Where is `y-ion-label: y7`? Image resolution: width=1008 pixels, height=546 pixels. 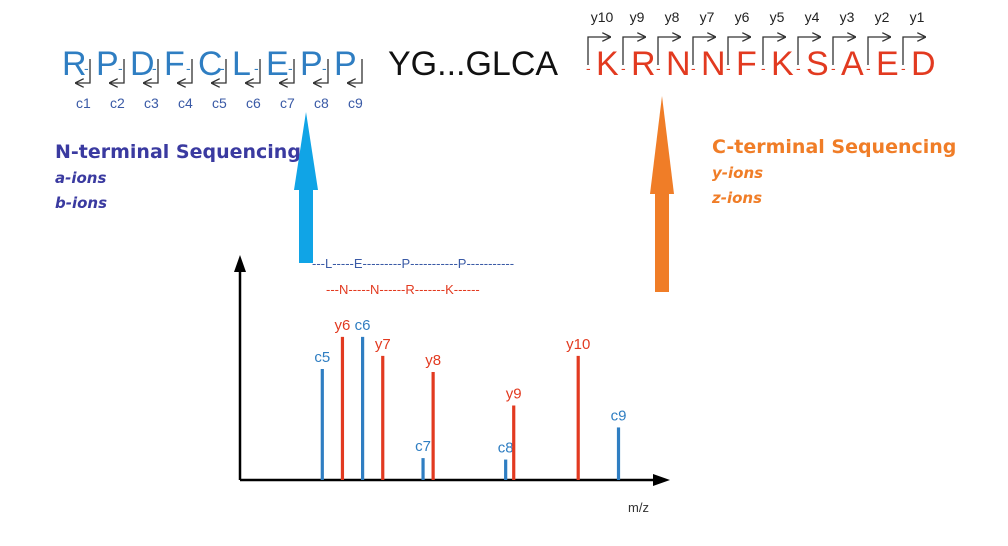 y-ion-label: y7 is located at coordinates (707, 17).